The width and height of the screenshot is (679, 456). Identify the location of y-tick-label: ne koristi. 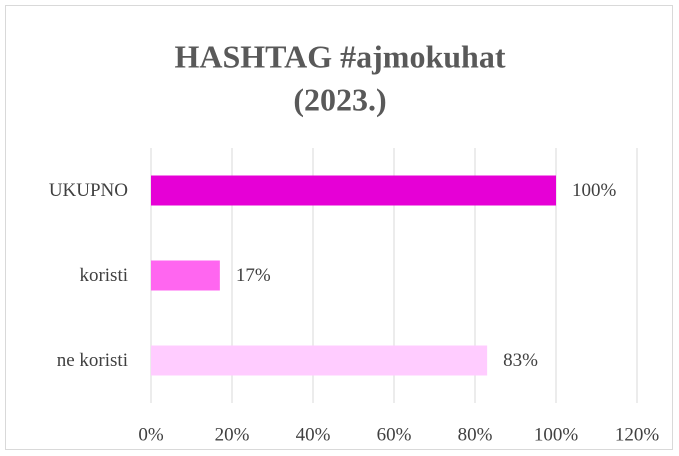
(92, 360).